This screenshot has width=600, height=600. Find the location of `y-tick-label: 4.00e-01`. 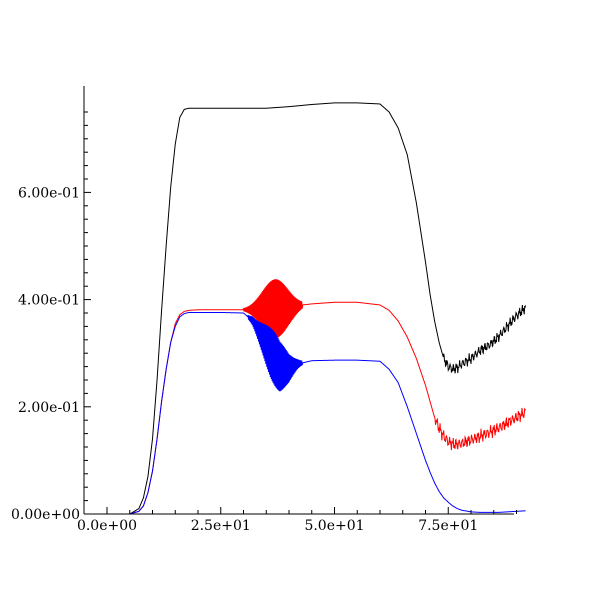

y-tick-label: 4.00e-01 is located at coordinates (49, 301).